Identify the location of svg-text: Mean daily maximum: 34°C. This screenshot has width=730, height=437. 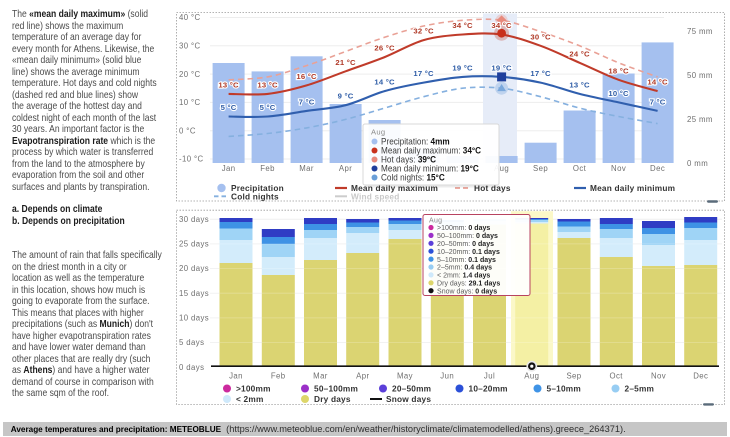
(431, 150).